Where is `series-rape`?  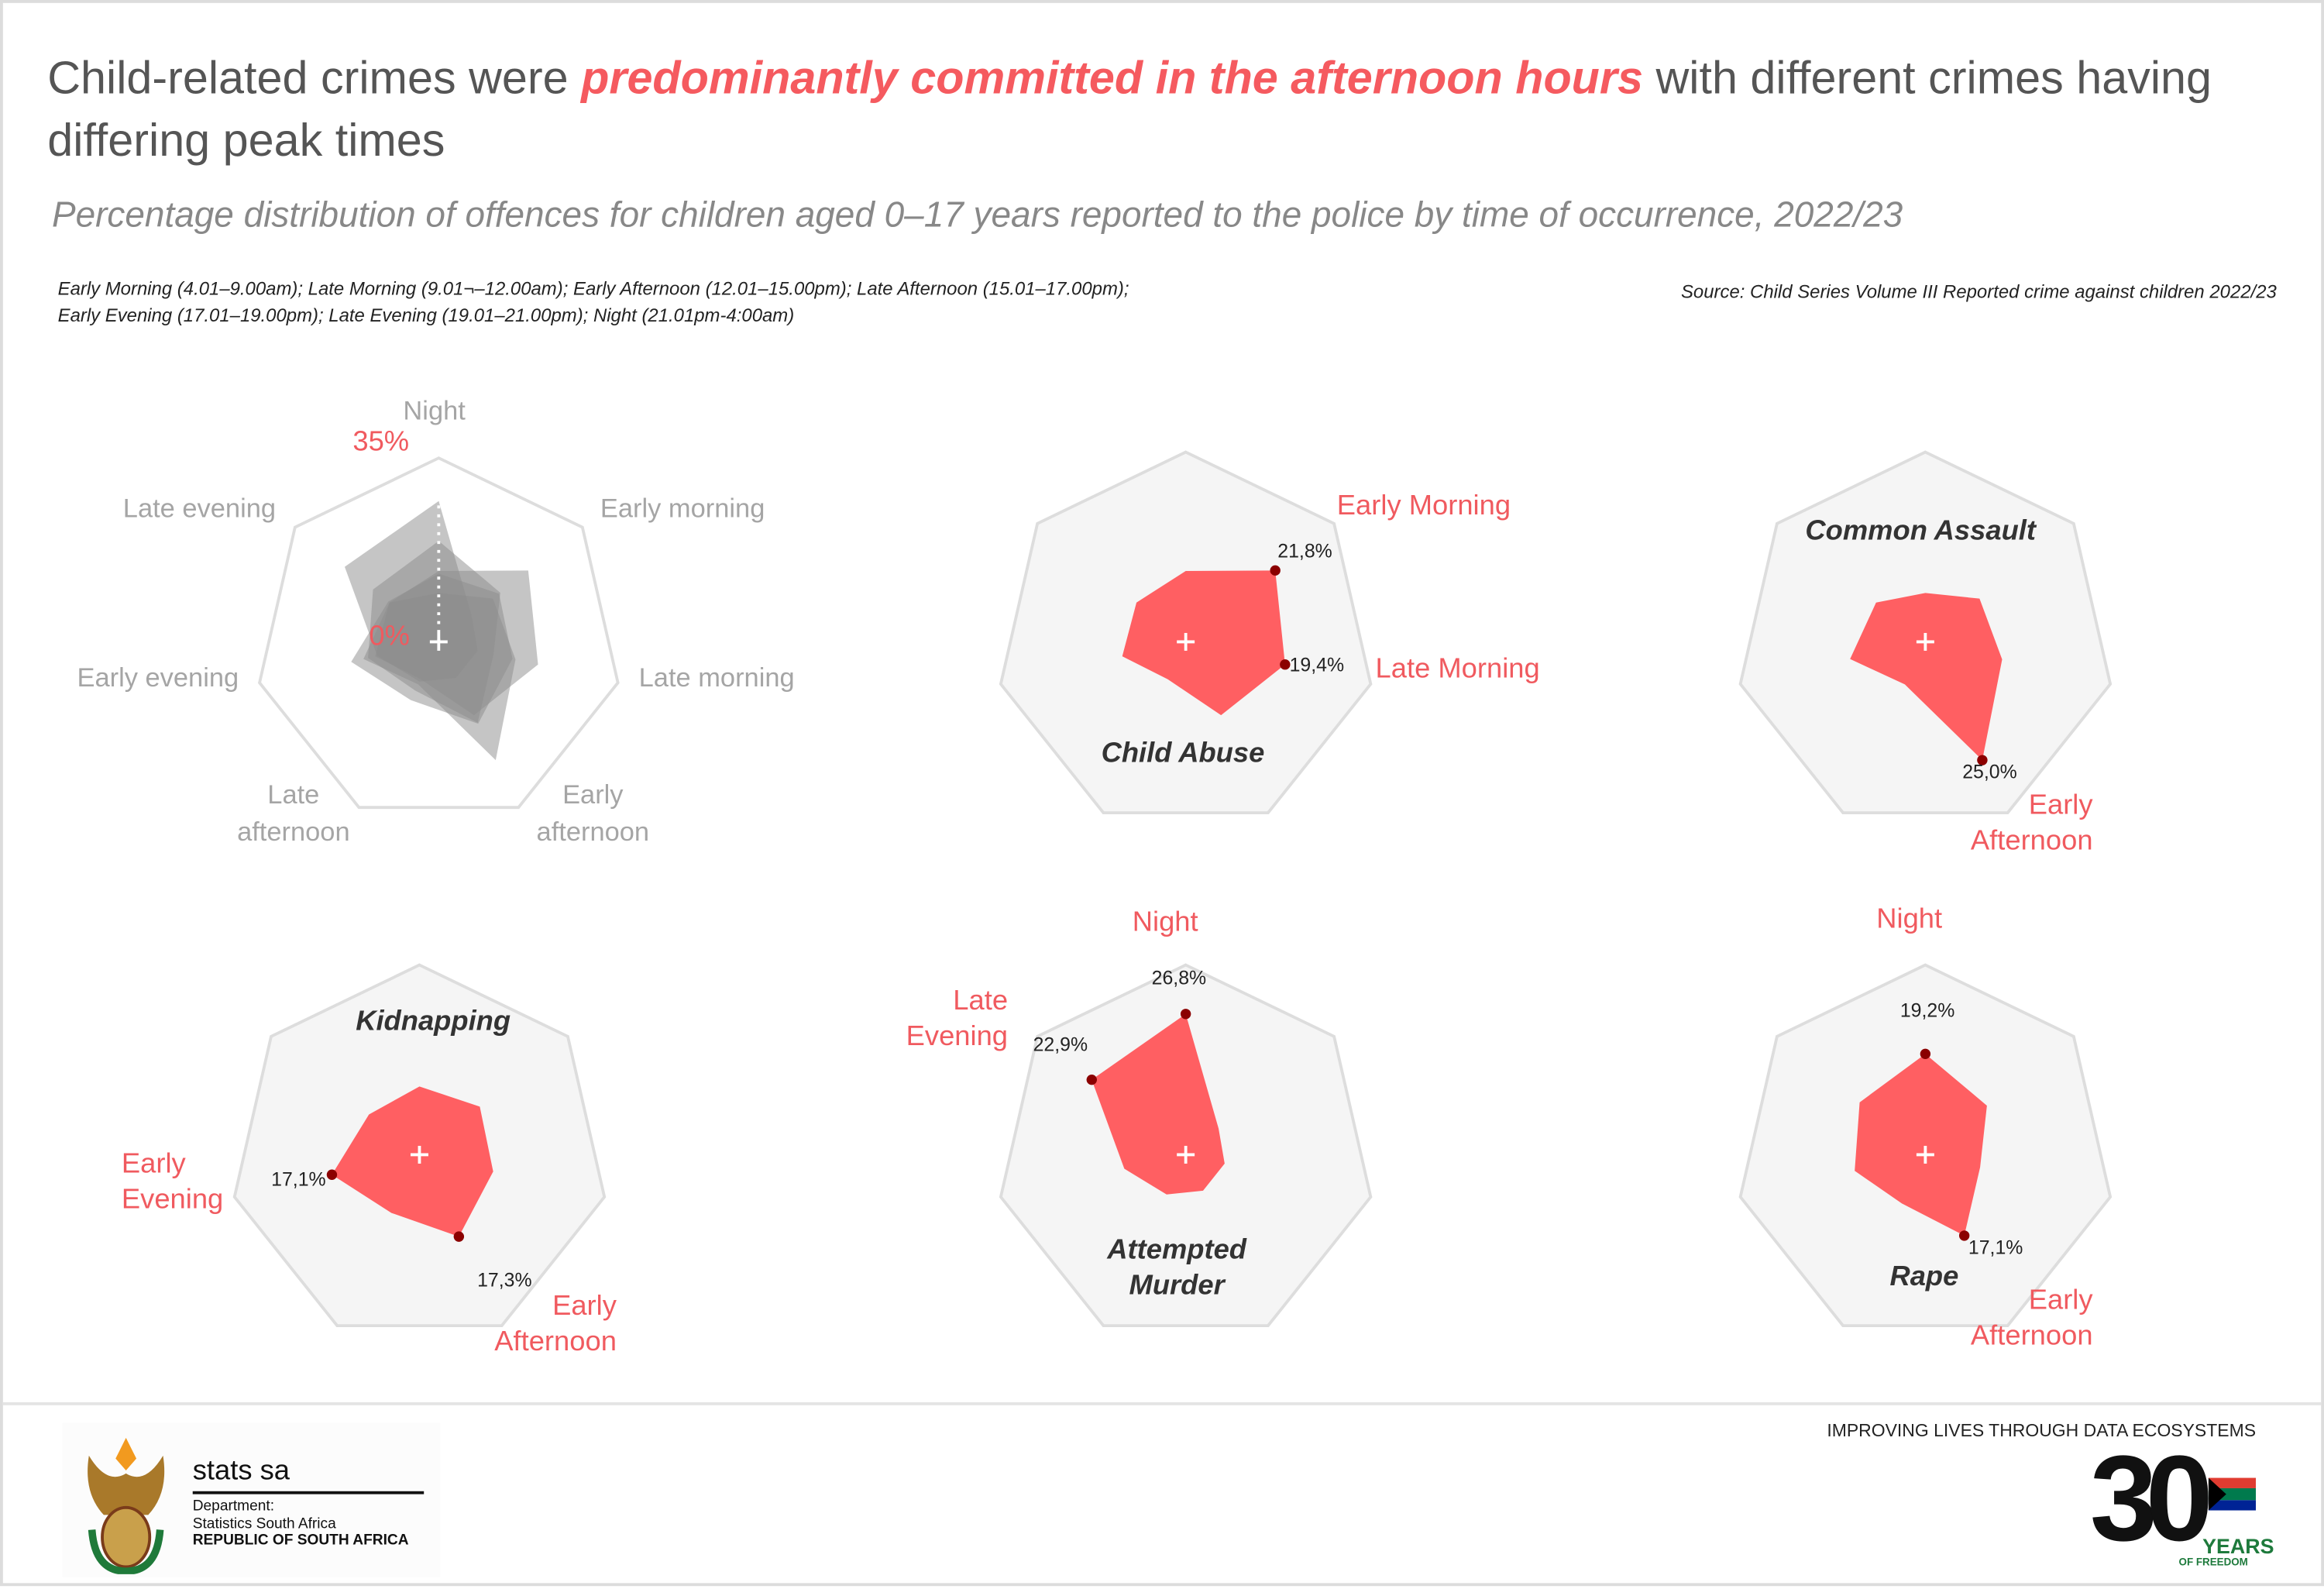 series-rape is located at coordinates (1921, 1145).